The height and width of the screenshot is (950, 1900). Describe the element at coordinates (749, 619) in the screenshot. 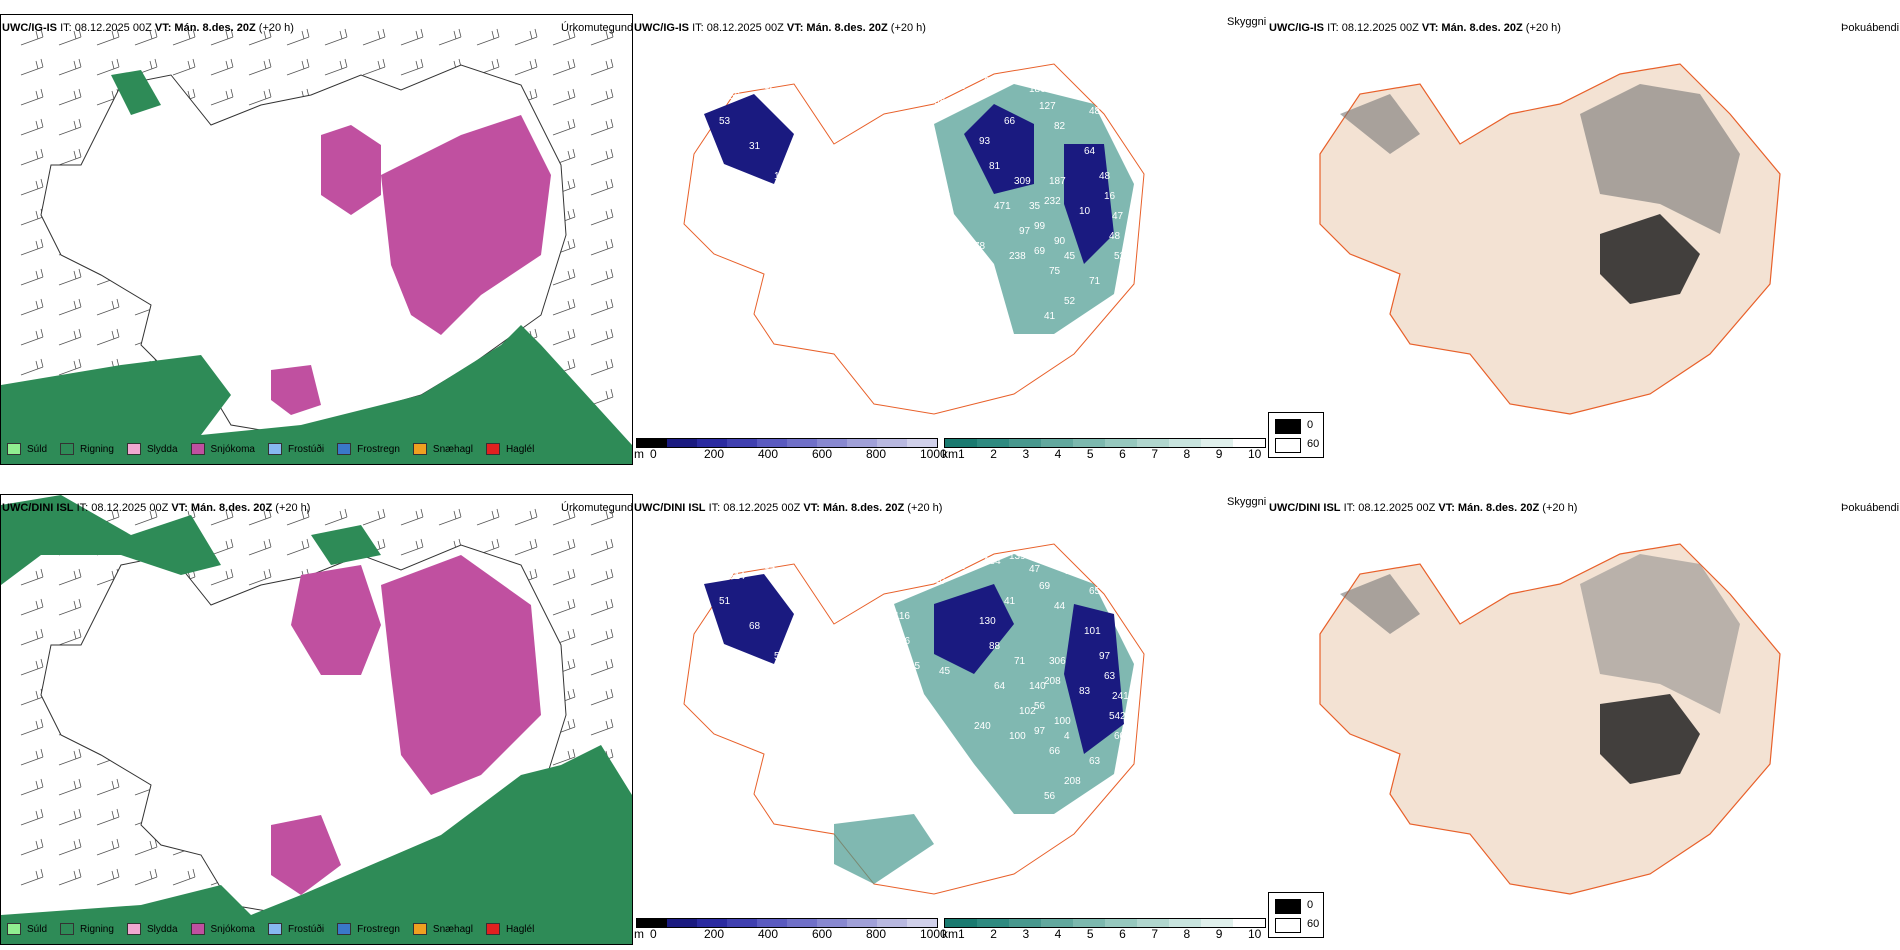

I see `cloud-northwest` at that location.